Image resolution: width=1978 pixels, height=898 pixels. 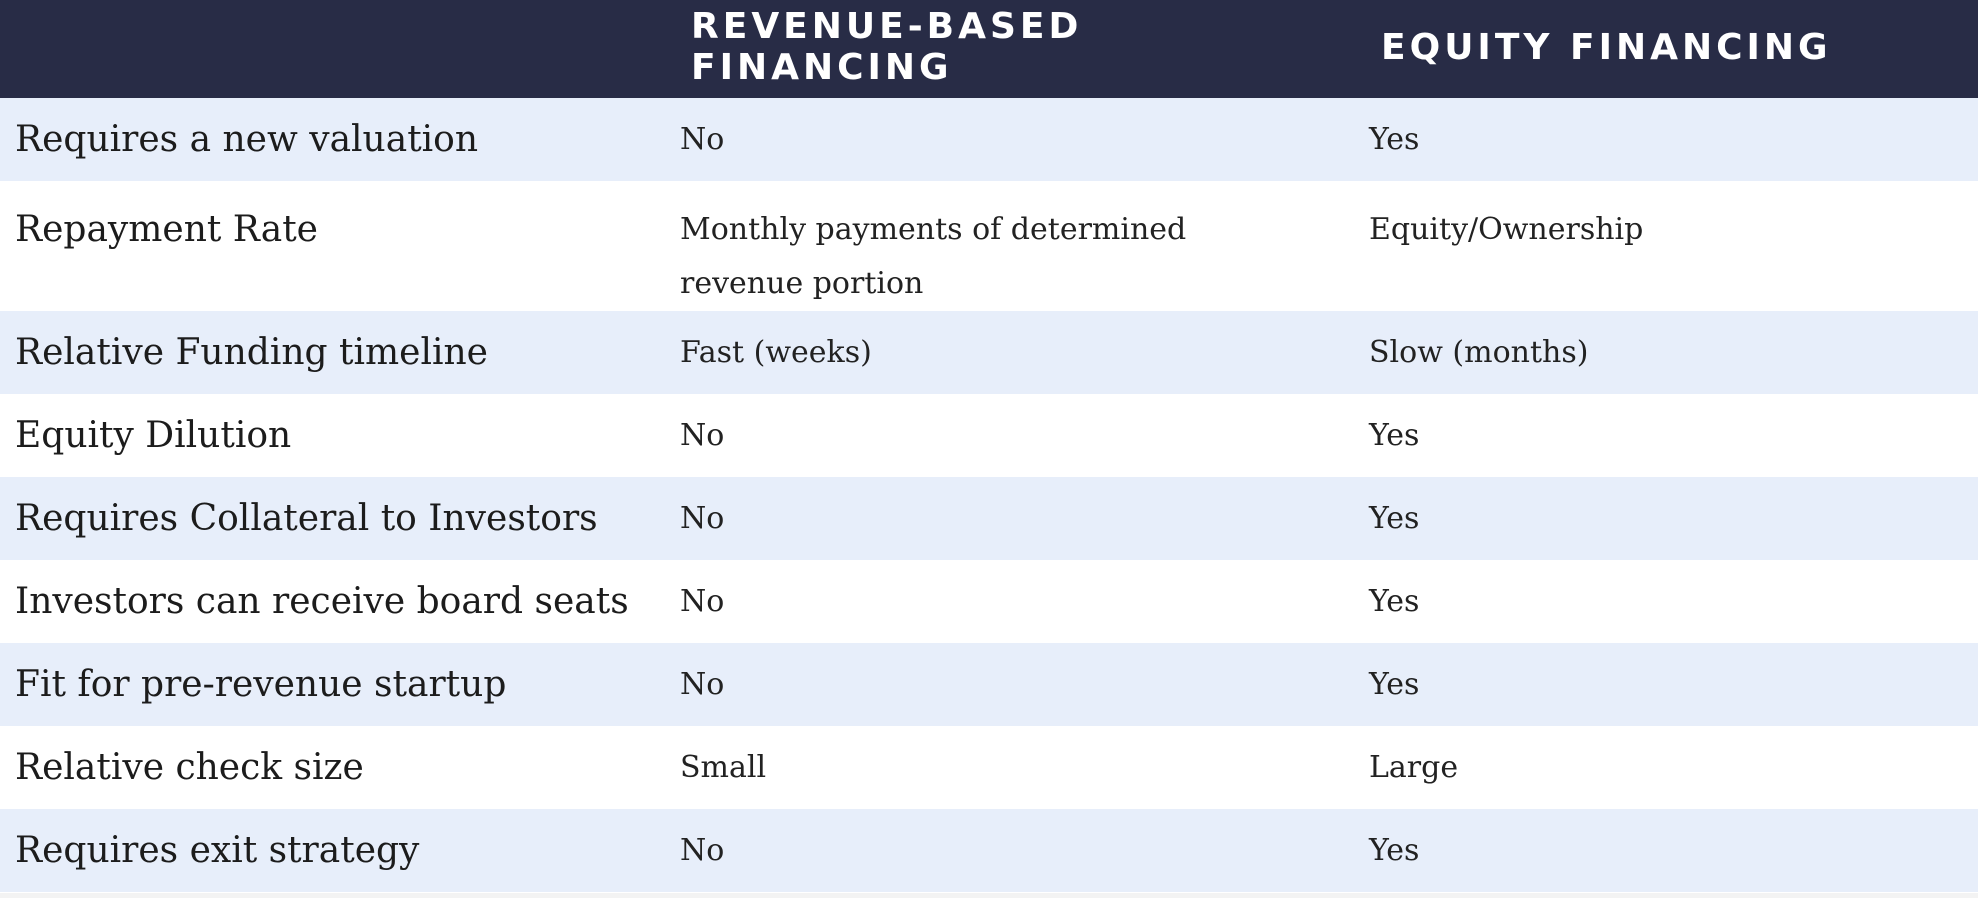 What do you see at coordinates (776, 352) in the screenshot?
I see `row-rbf-value: Fast (weeks)` at bounding box center [776, 352].